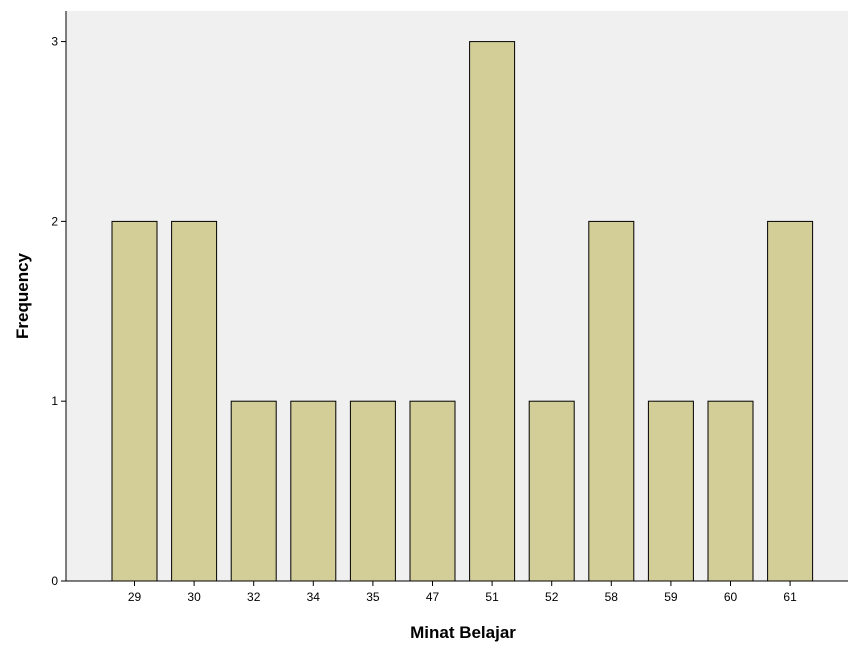 The width and height of the screenshot is (848, 646). I want to click on x-tick-label: 61, so click(790, 597).